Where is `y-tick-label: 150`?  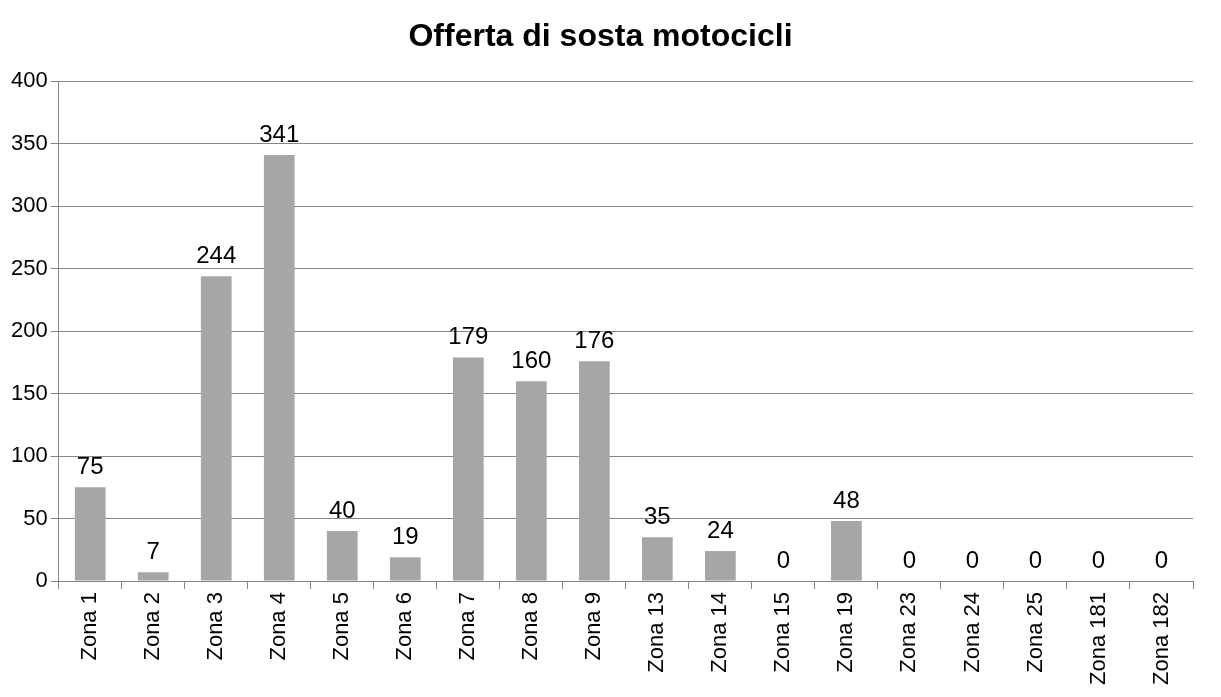 y-tick-label: 150 is located at coordinates (29, 392).